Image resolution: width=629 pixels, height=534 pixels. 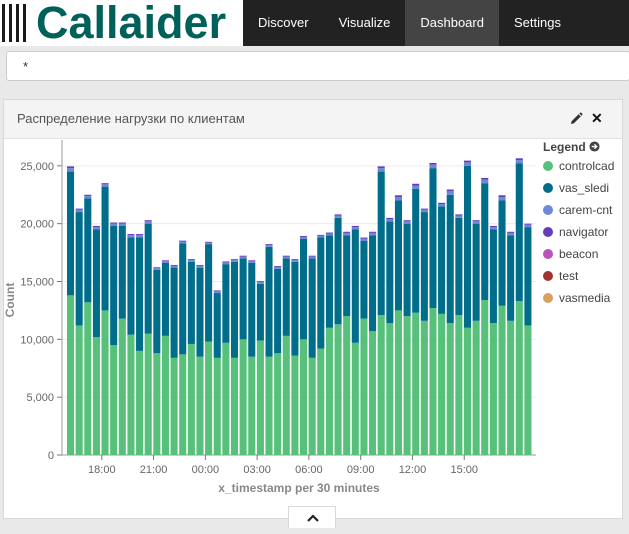 I want to click on x-tick-label: 03:00, so click(x=257, y=470).